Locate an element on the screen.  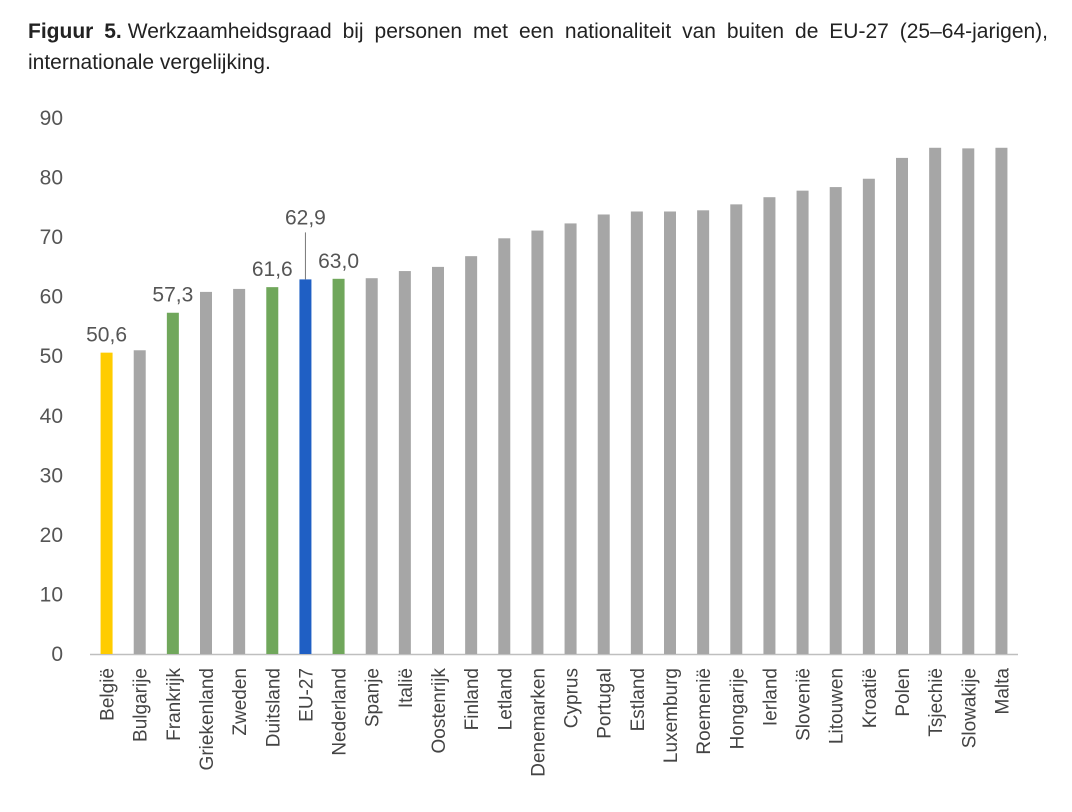
x-tick-label: België is located at coordinates (108, 694).